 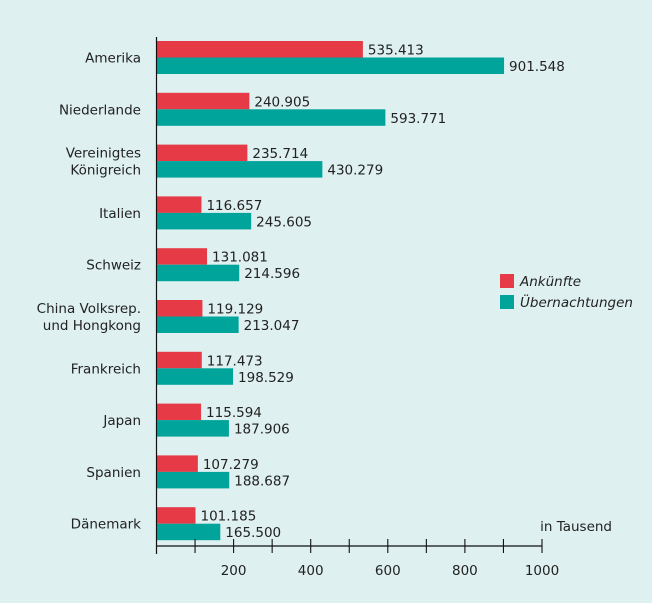 What do you see at coordinates (550, 282) in the screenshot?
I see `legend-label: Ankünfte` at bounding box center [550, 282].